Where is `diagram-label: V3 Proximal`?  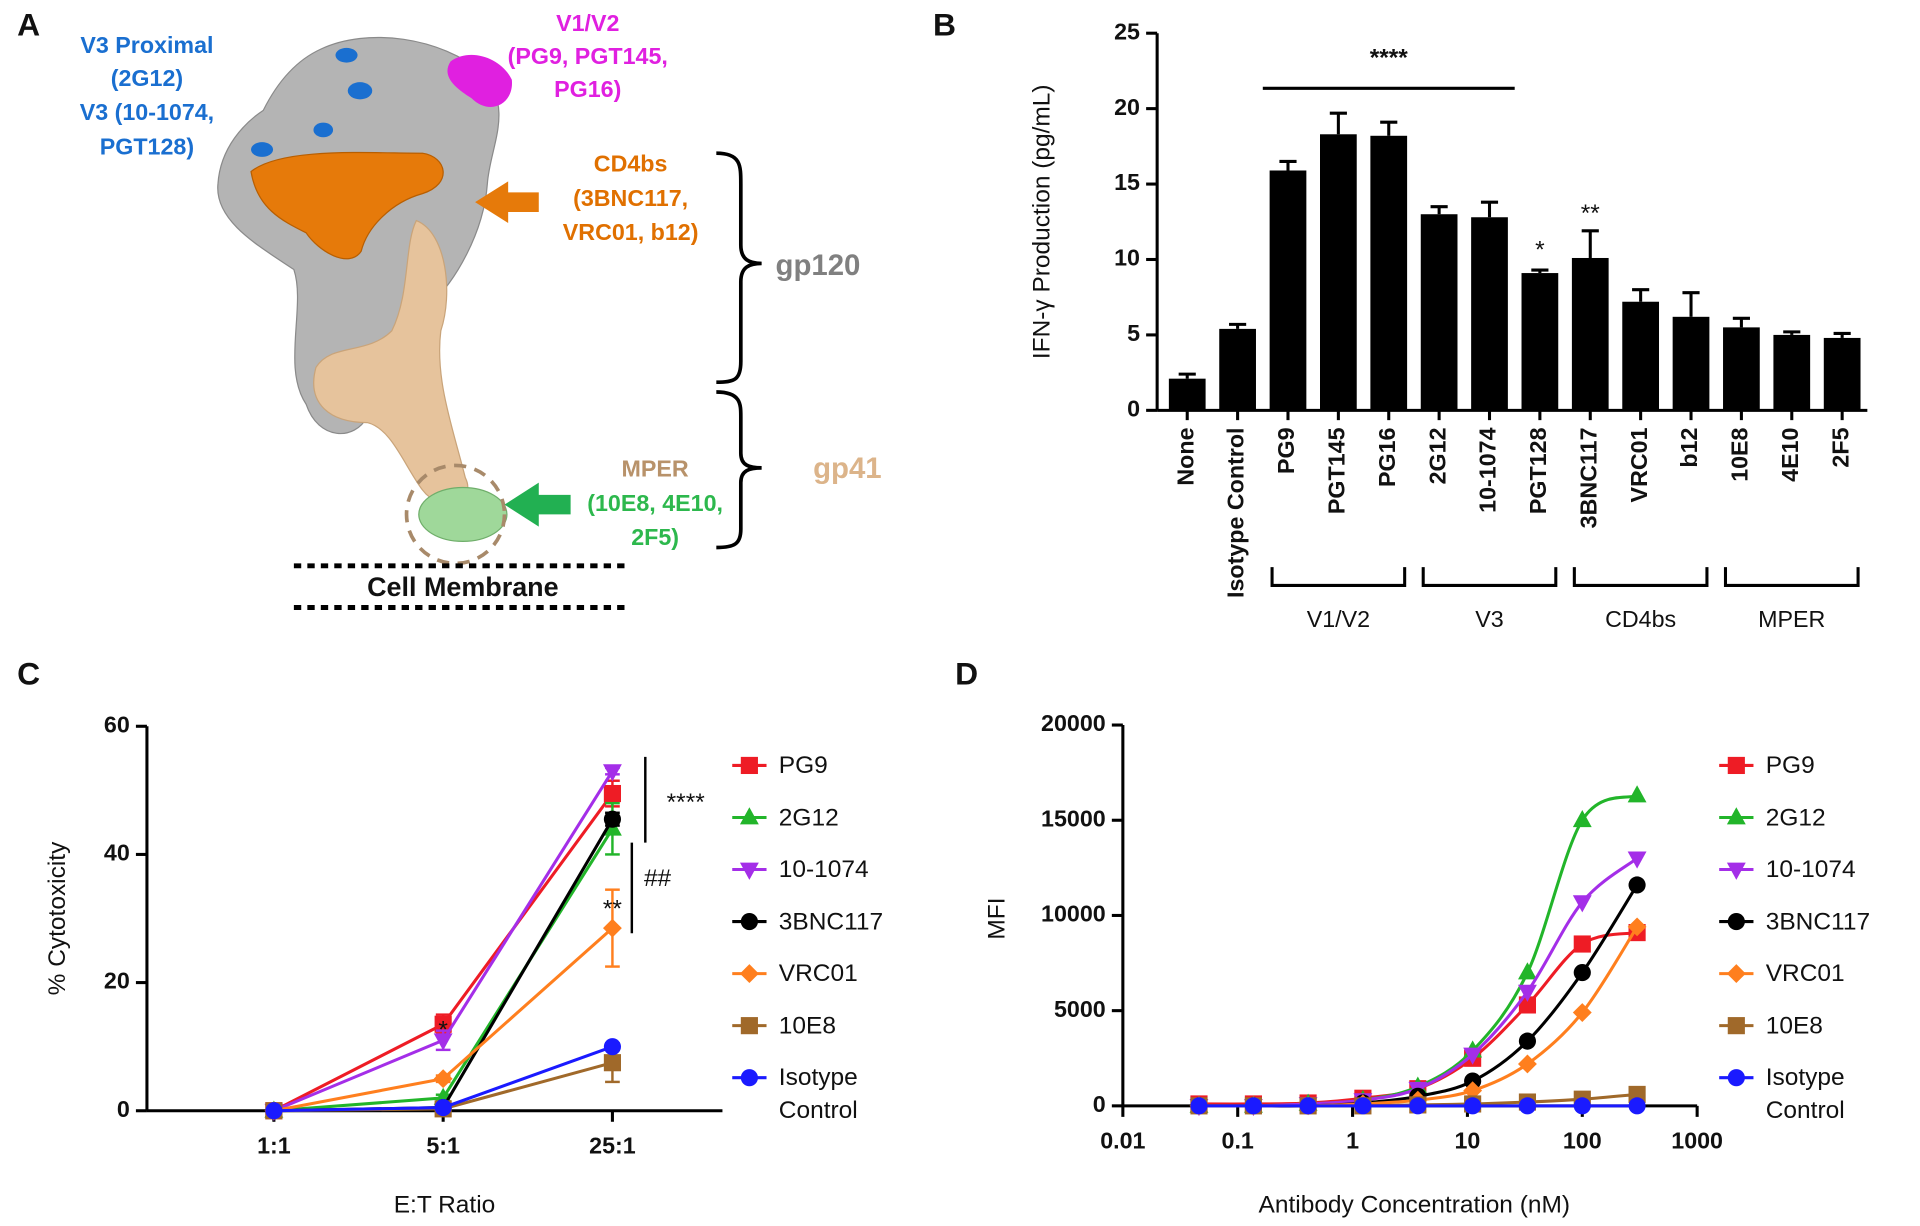 diagram-label: V3 Proximal is located at coordinates (146, 45).